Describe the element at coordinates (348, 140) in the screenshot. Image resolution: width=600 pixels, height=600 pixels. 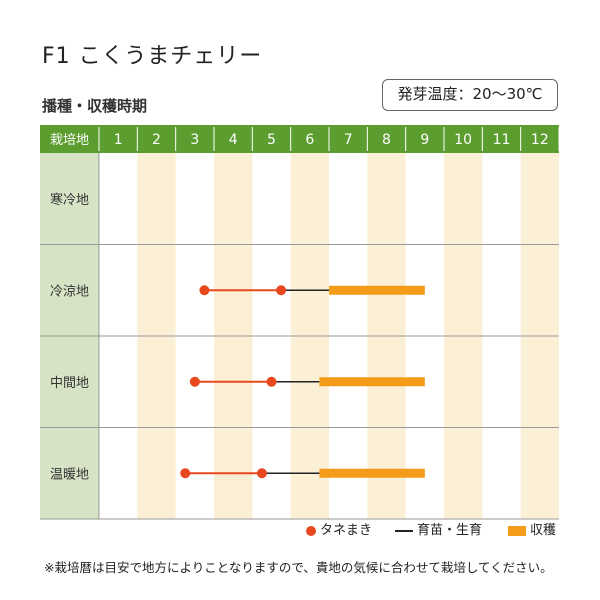
I see `month-label: 7` at that location.